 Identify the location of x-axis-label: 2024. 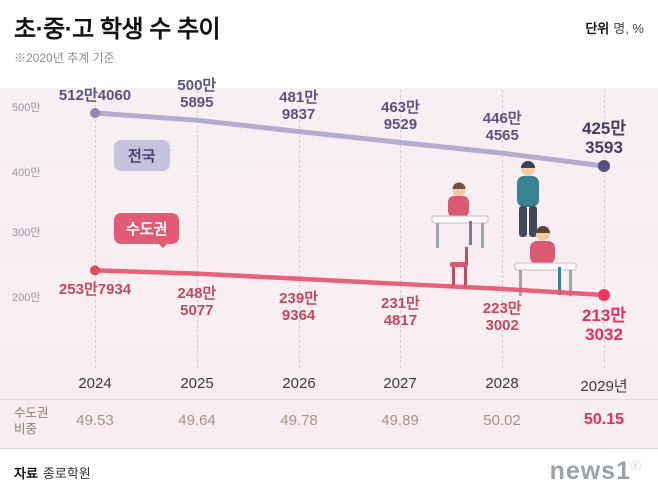
(95, 383).